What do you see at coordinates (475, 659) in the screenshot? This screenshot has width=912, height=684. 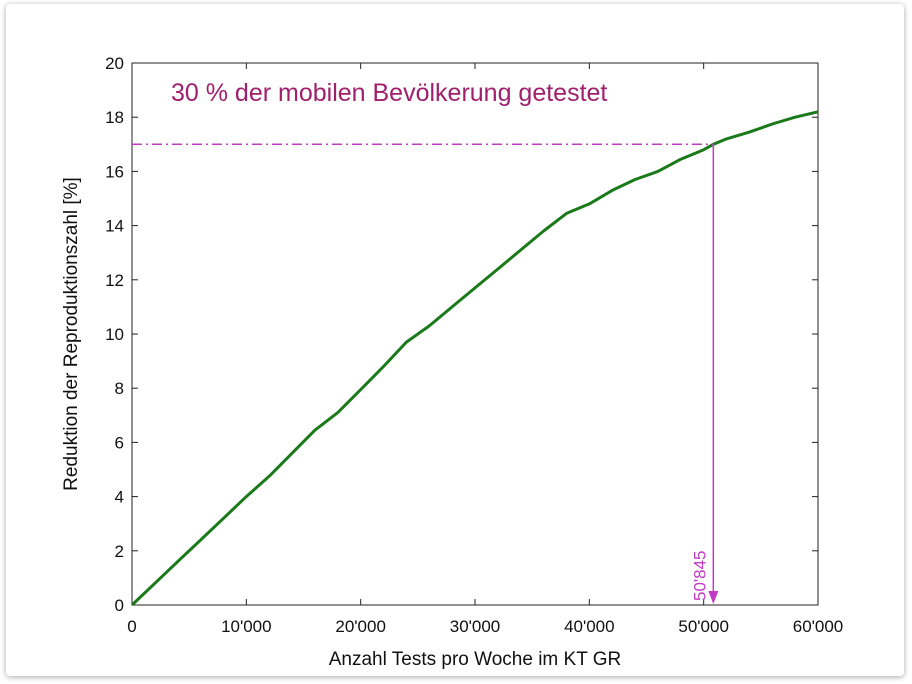 I see `x-axis-label: Anzahl Tests pro Woche im KT GR` at bounding box center [475, 659].